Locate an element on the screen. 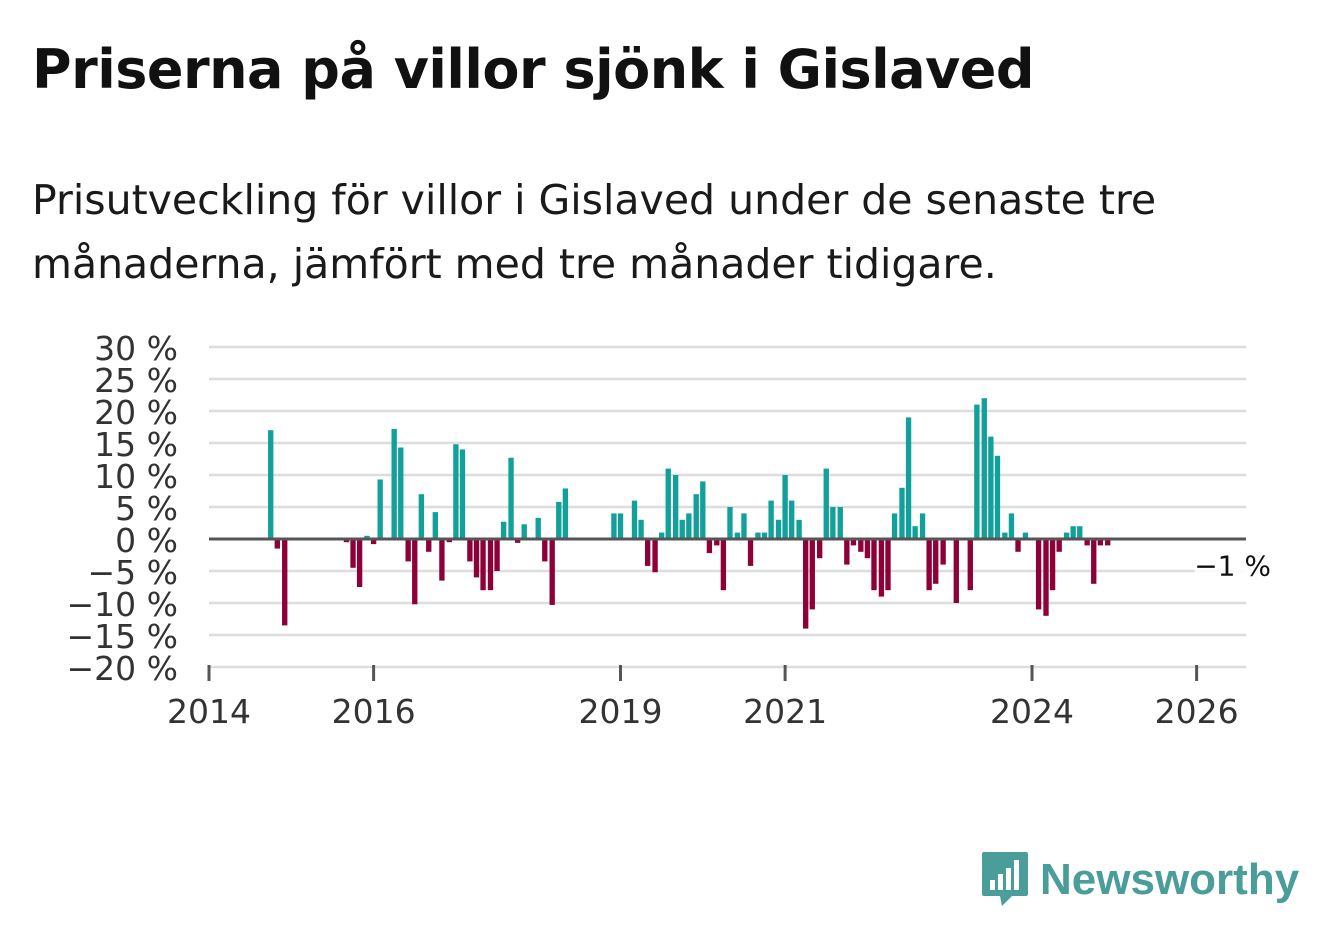 Image resolution: width=1322 pixels, height=939 pixels. y-tick-label: 15 % is located at coordinates (136, 444).